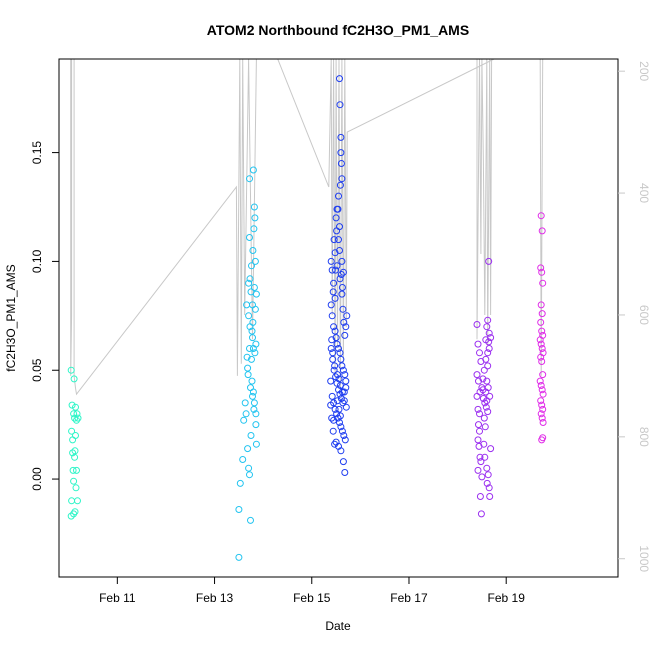  Describe the element at coordinates (215, 598) in the screenshot. I see `x-tick-label: Feb 13` at that location.